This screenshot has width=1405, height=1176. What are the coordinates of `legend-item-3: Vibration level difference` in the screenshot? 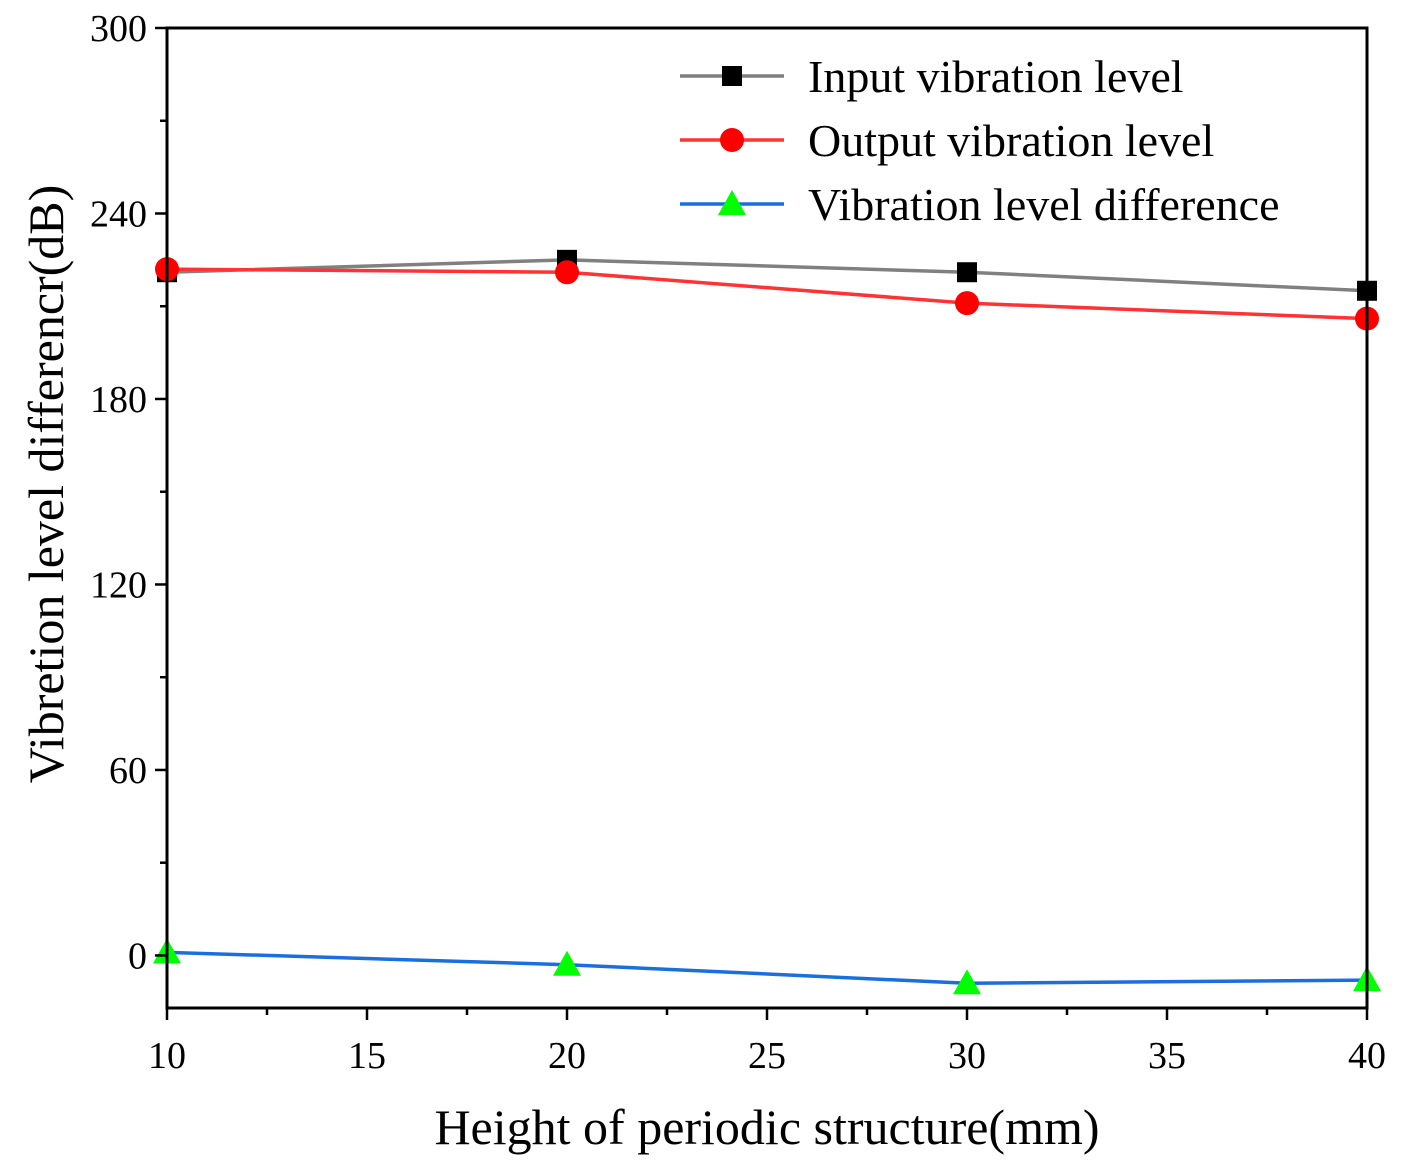 It's located at (980, 204).